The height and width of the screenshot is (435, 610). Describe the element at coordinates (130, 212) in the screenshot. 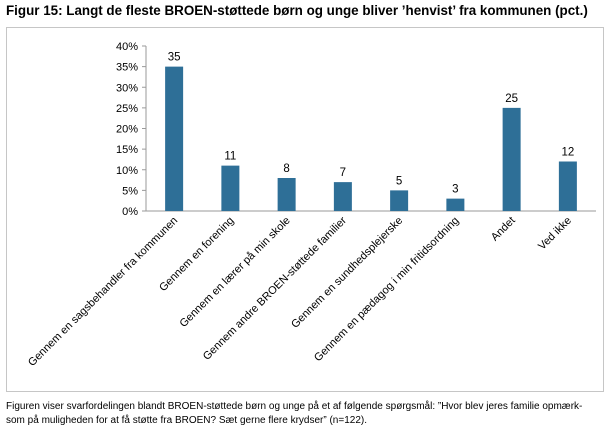

I see `y-tick-label: 0%` at that location.